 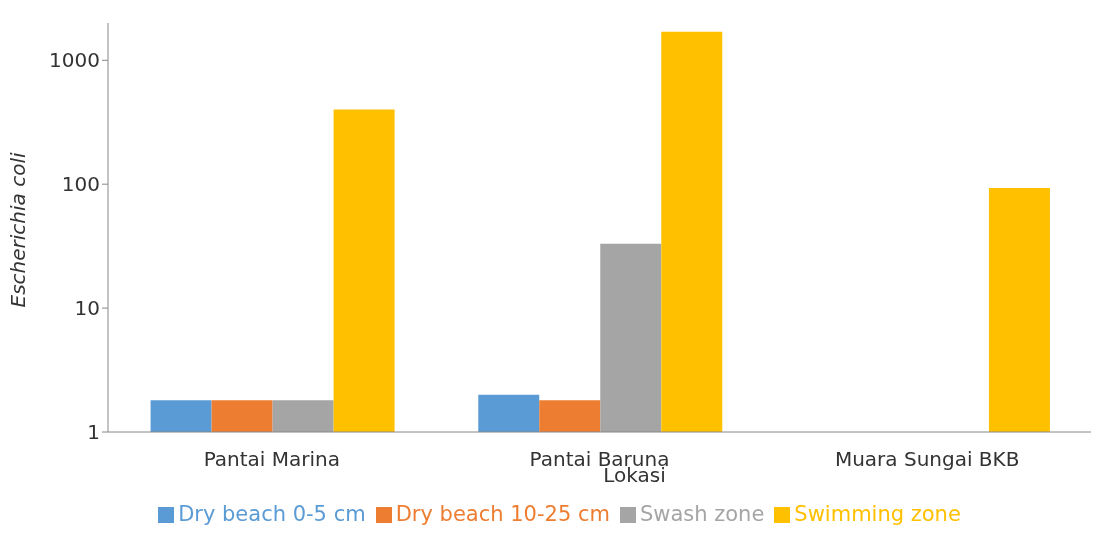 What do you see at coordinates (18, 230) in the screenshot?
I see `y-axis-title: Escherichia coli` at bounding box center [18, 230].